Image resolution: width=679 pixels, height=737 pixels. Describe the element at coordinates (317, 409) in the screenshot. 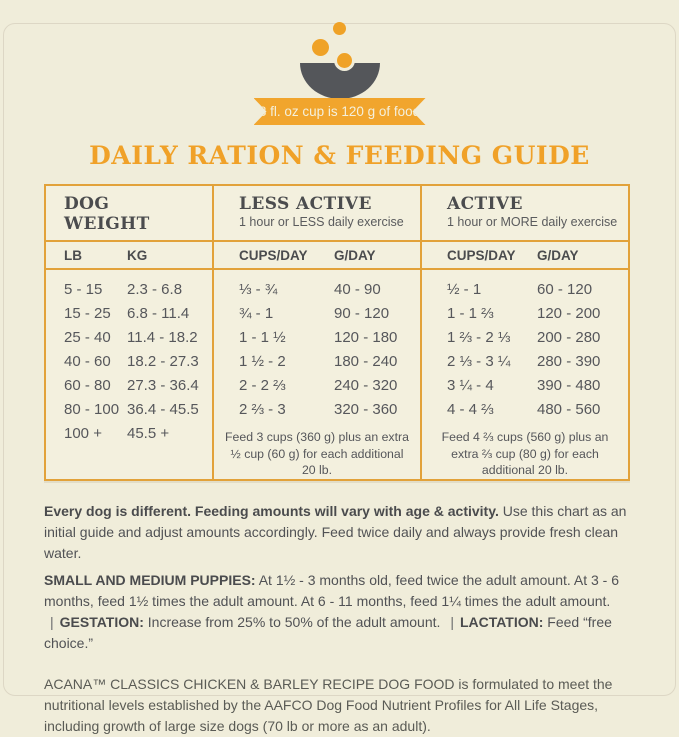

I see `table-row: 2 ⅔ - 3 320 - 360` at that location.